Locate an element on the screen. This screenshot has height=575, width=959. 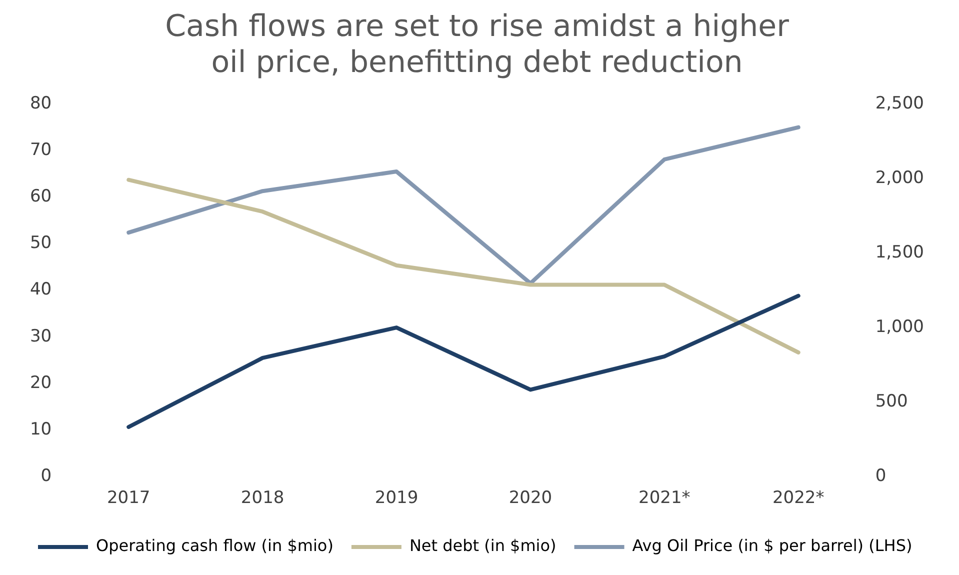
y-tick-label: 70 is located at coordinates (41, 150).